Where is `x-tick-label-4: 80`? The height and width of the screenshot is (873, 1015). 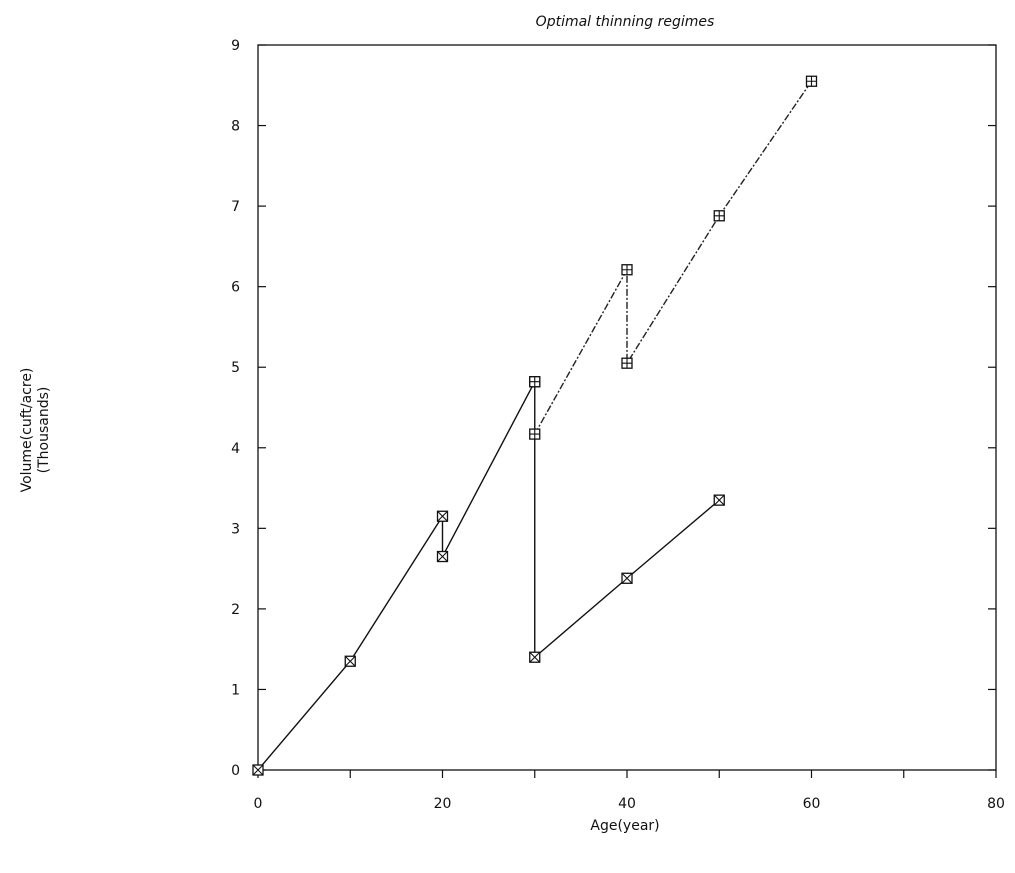
x-tick-label-4: 80 is located at coordinates (996, 804).